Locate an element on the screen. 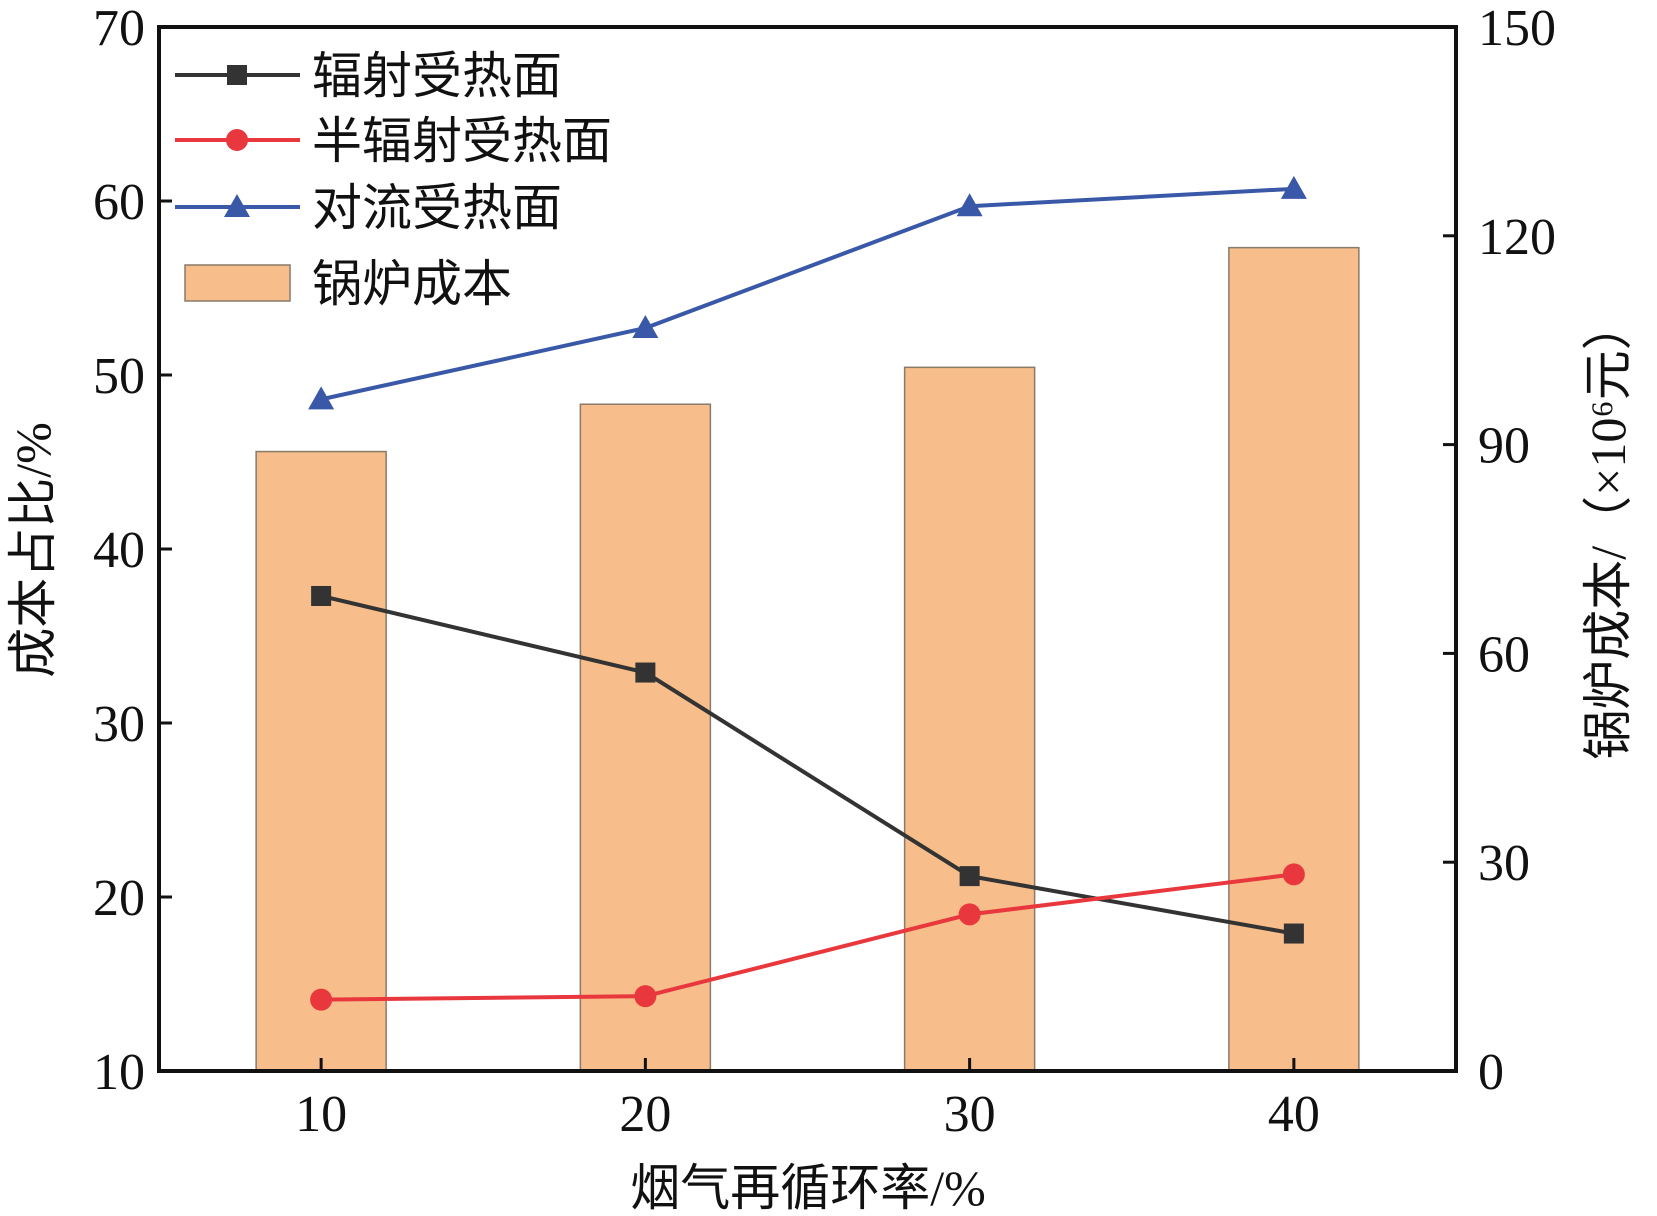  x-axis-label: 烟气再循环率/% is located at coordinates (808, 1188).